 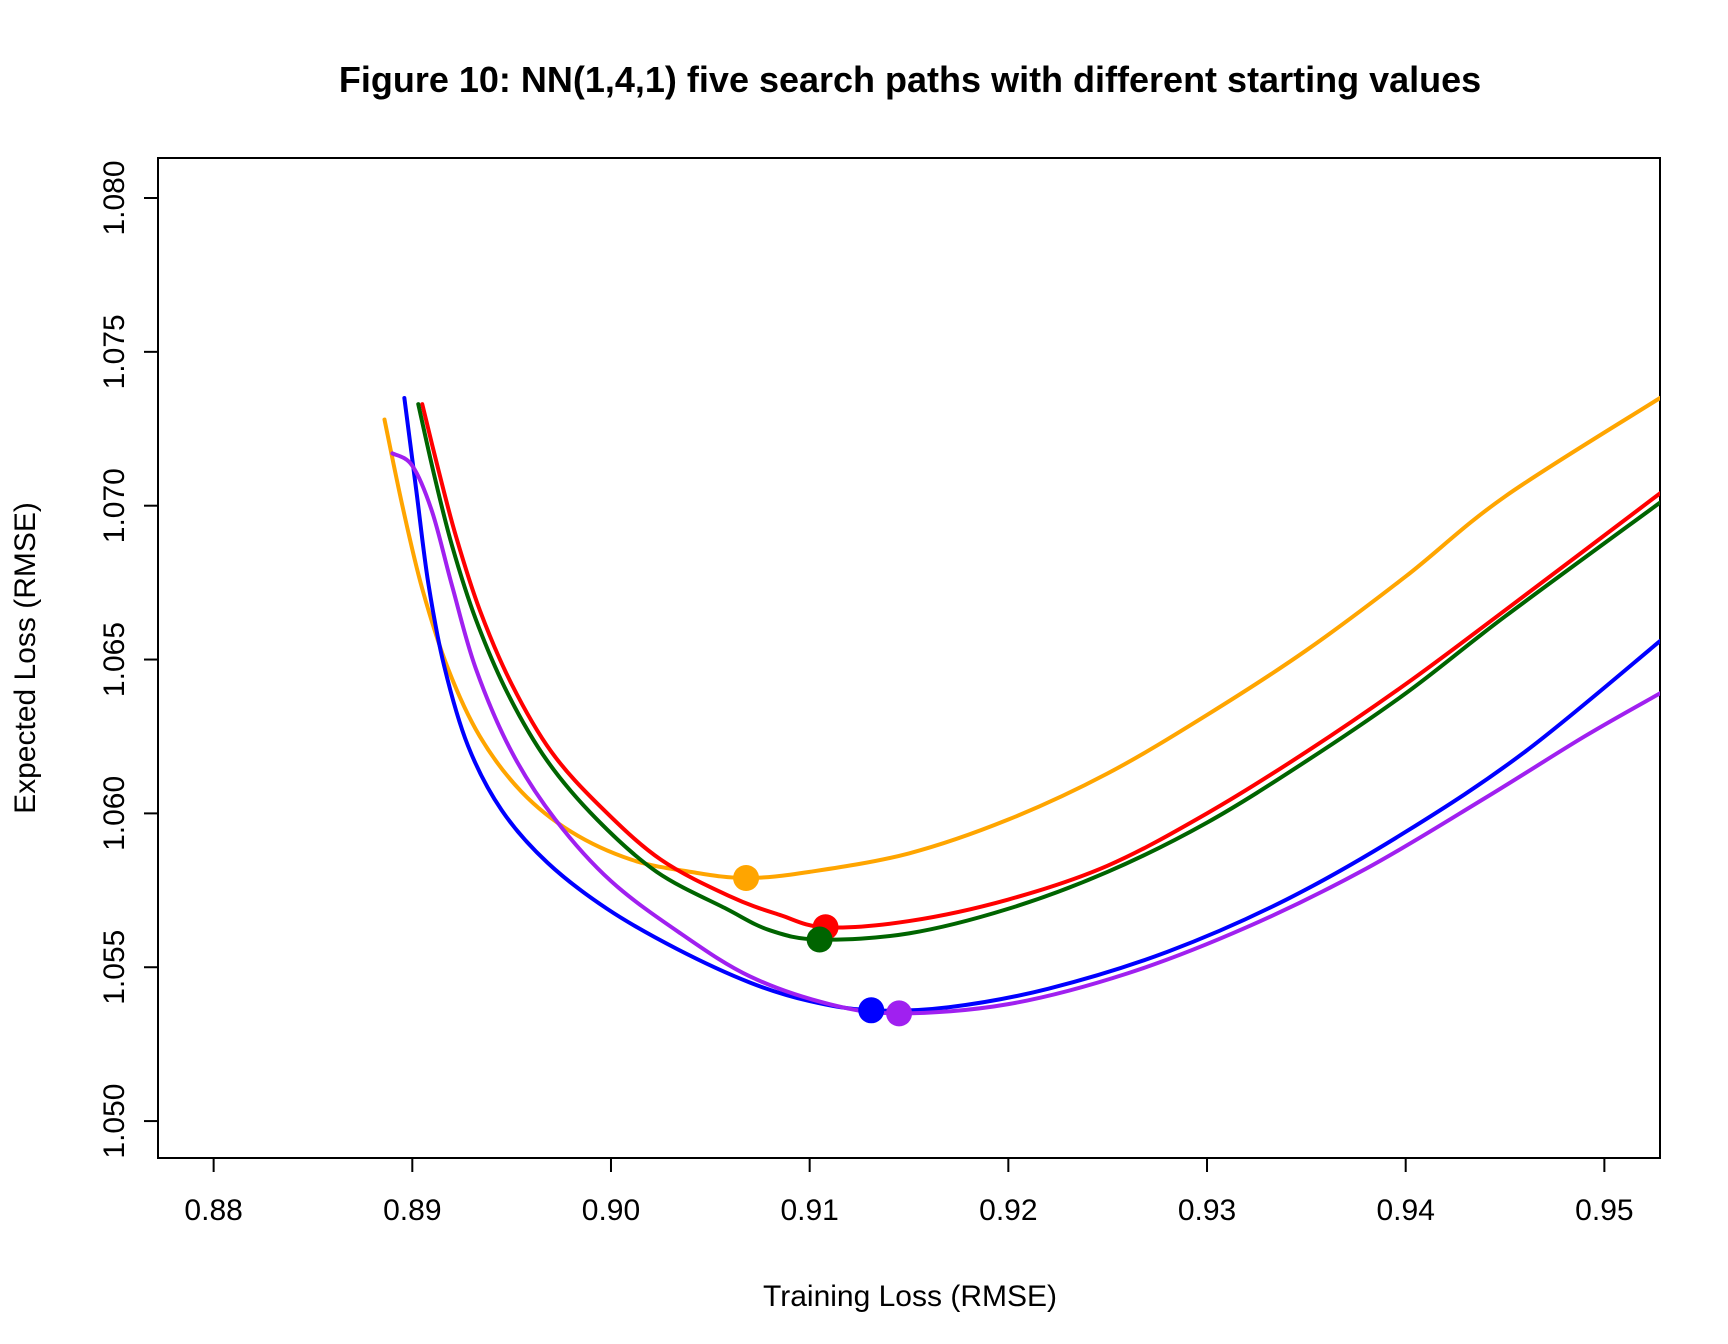 What do you see at coordinates (1604, 1210) in the screenshot?
I see `x-tick-label: 0.95` at bounding box center [1604, 1210].